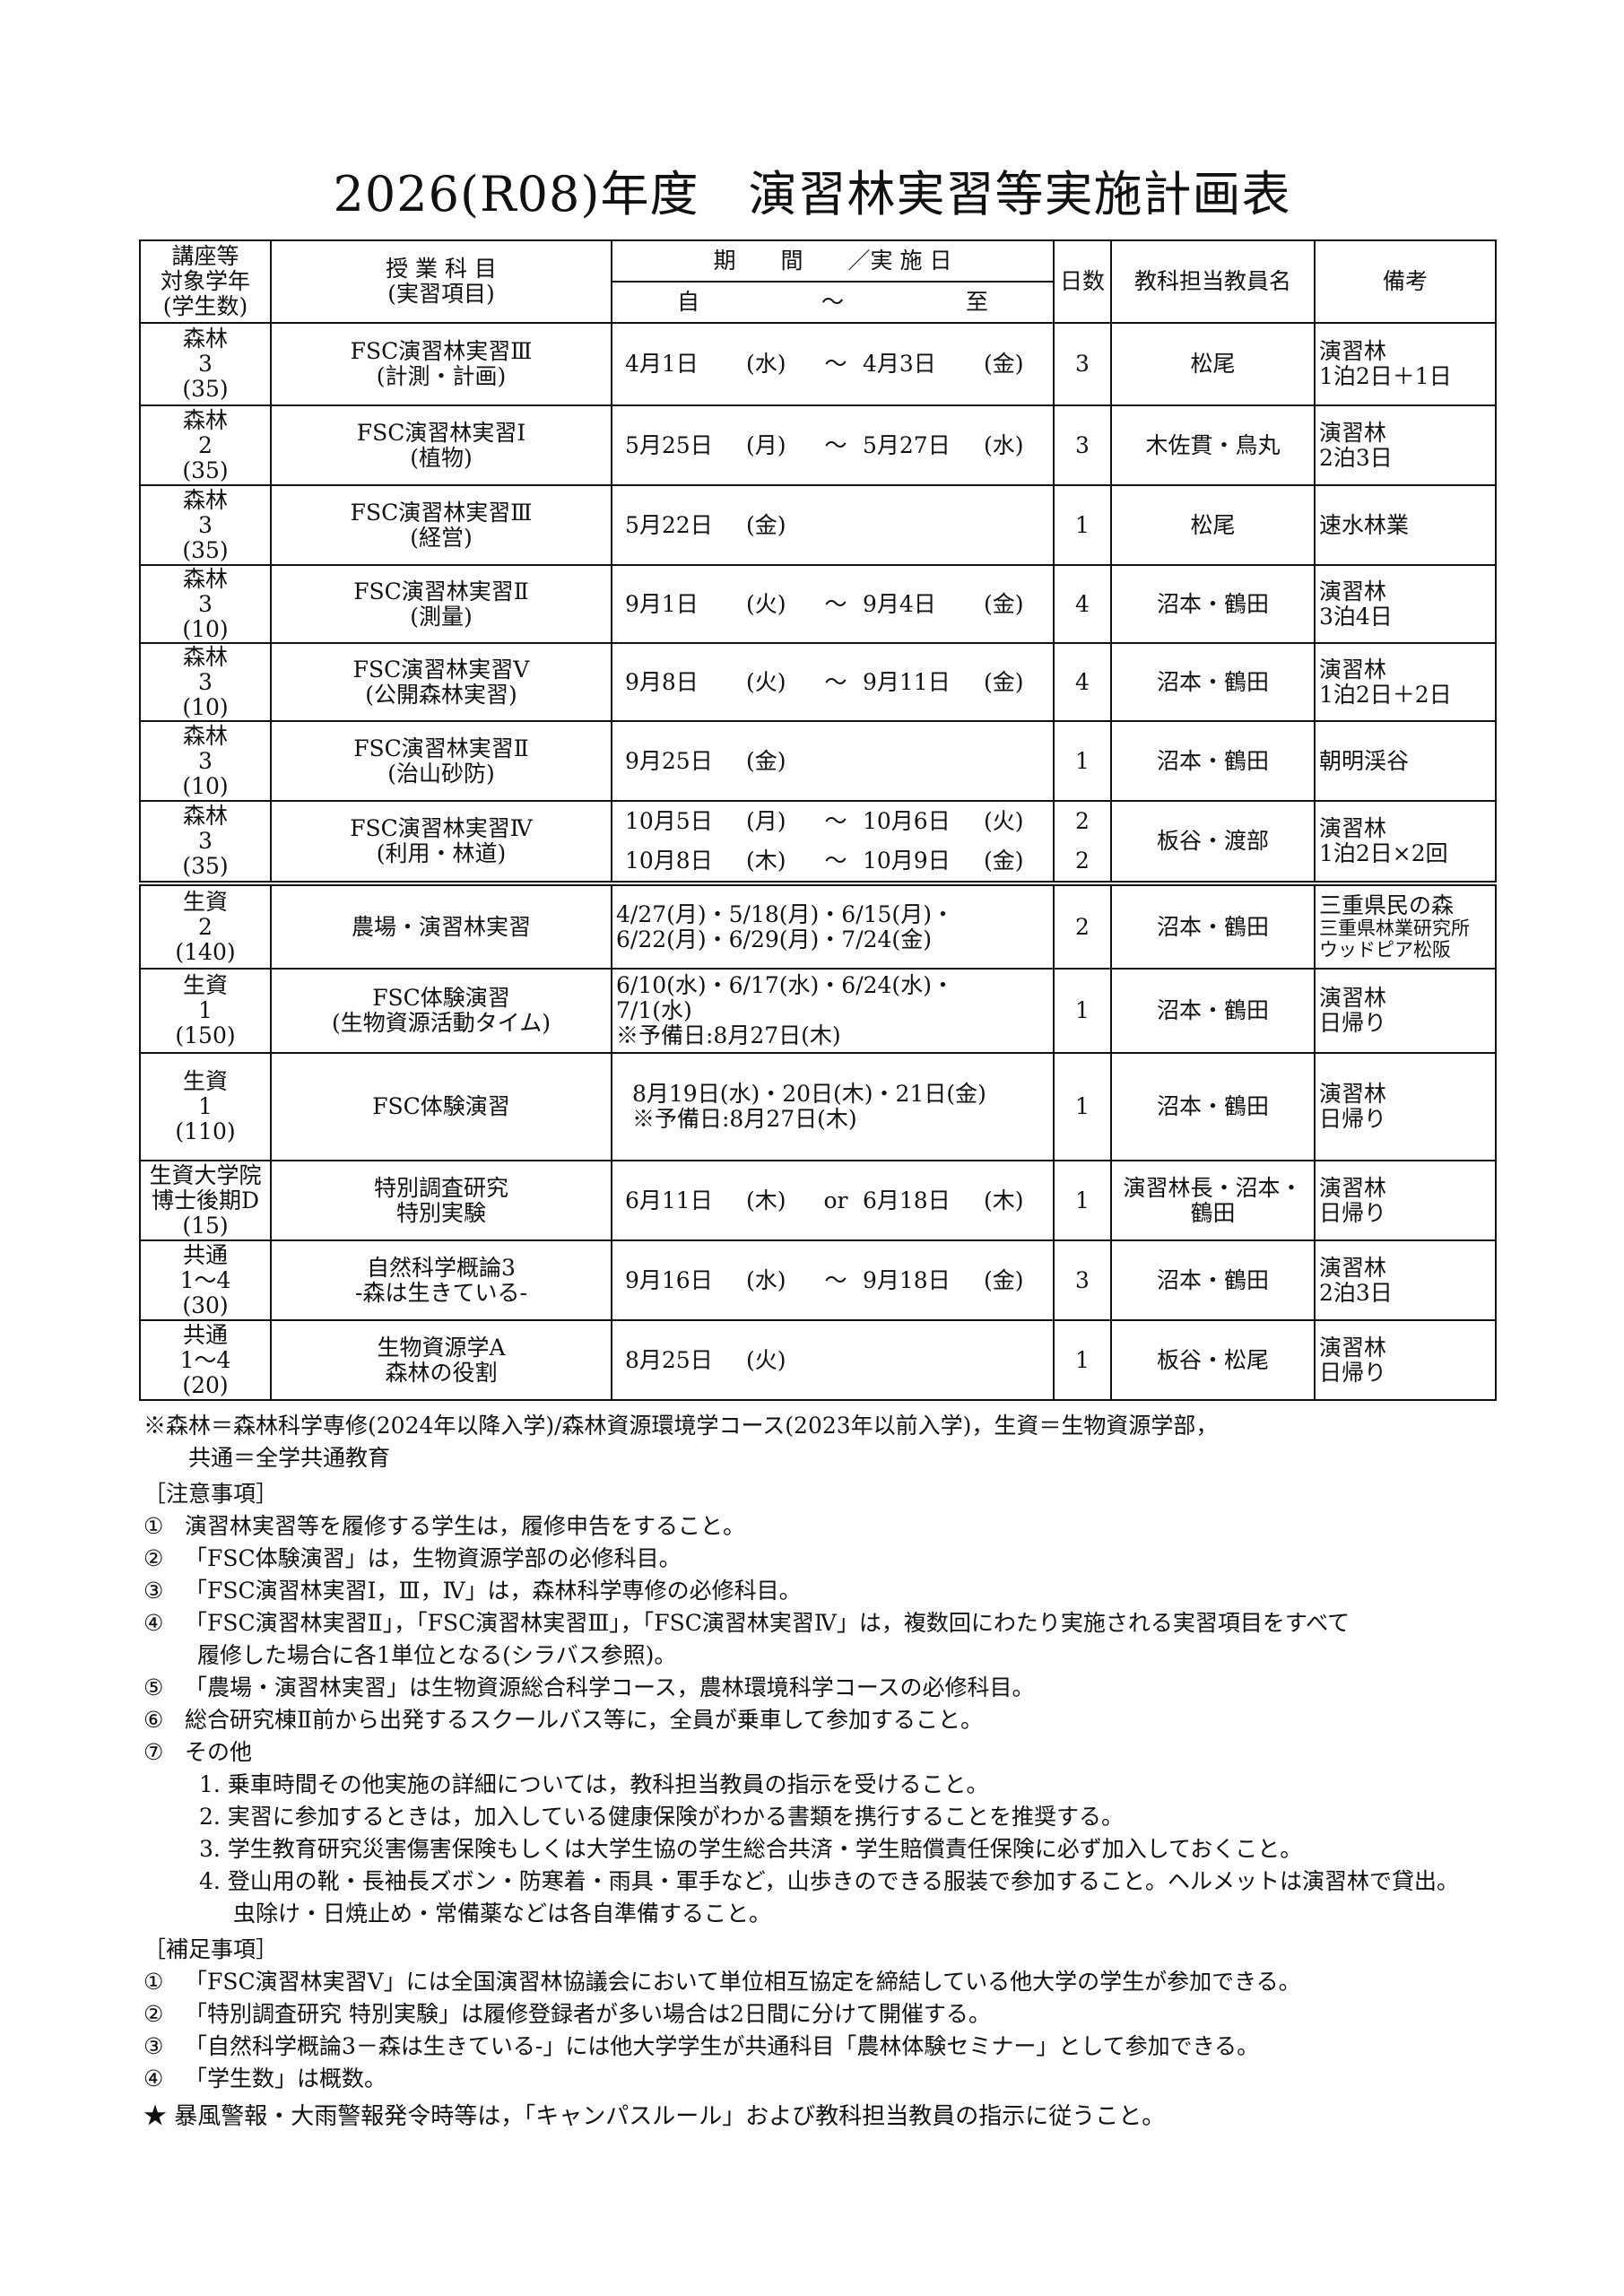 This screenshot has height=2296, width=1624. I want to click on subject-line: FSC演習林実習Ⅲ, so click(441, 351).